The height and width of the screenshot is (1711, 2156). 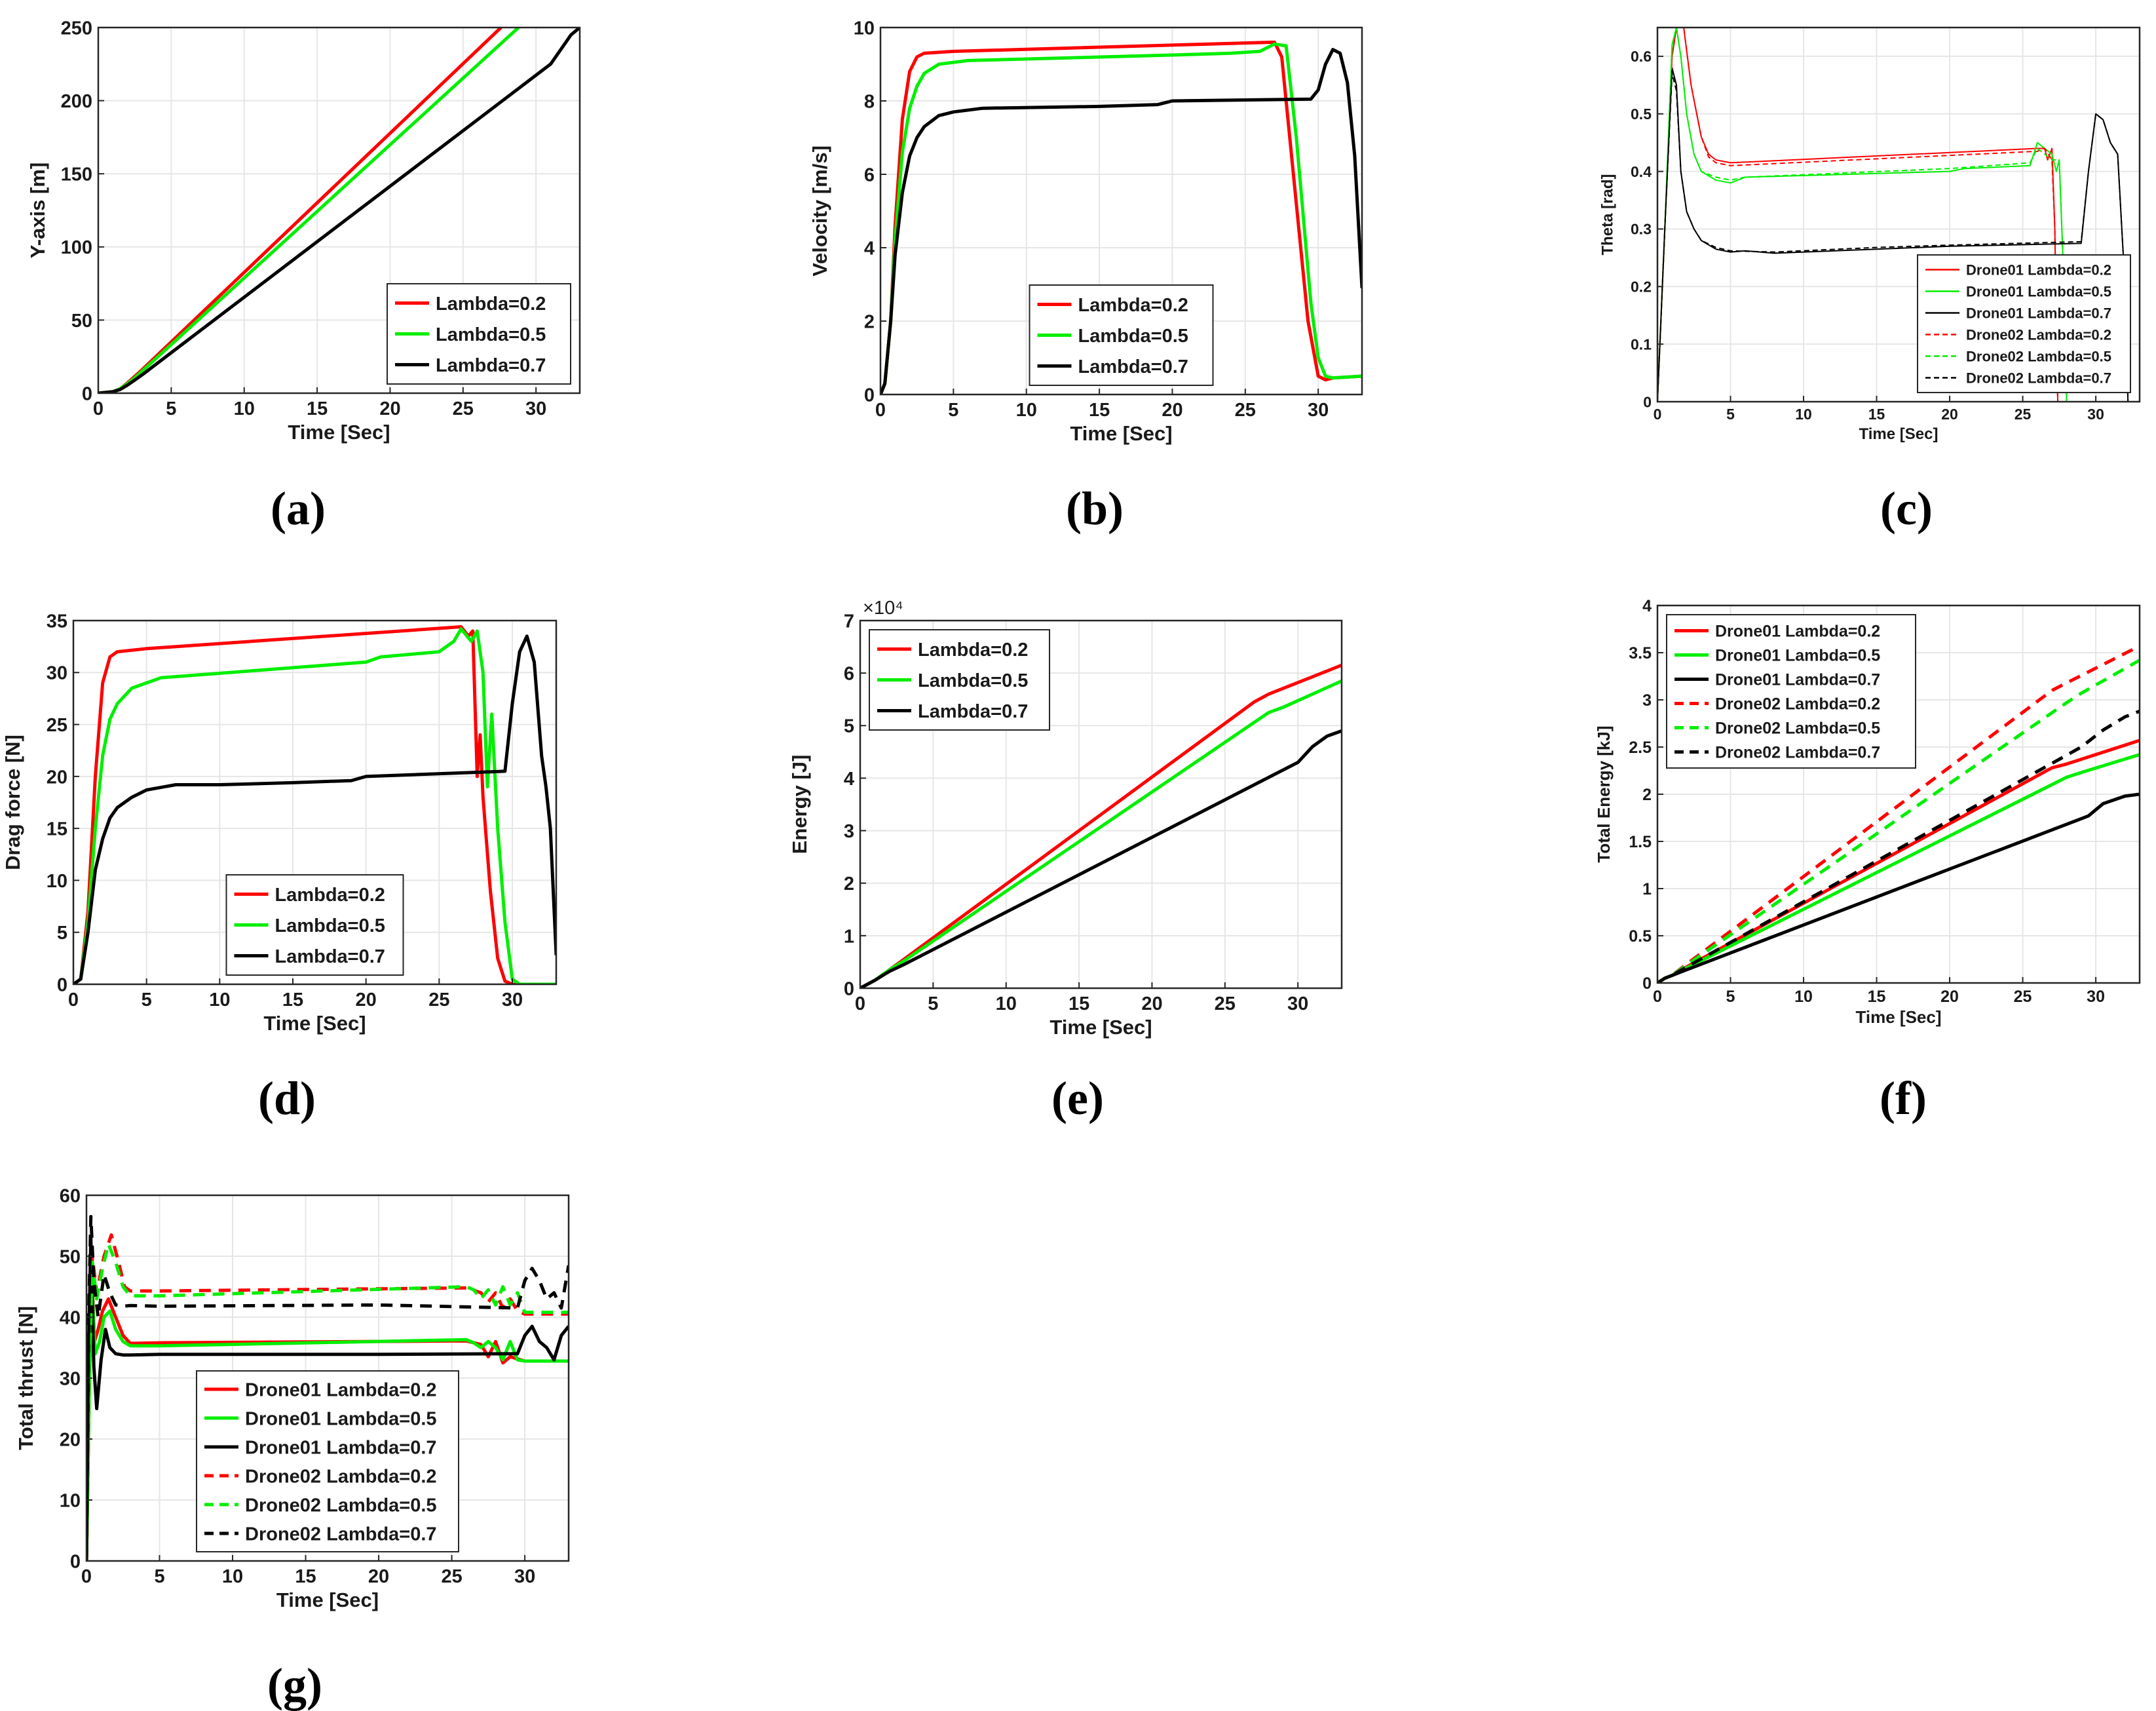 I want to click on caption-a: (a), so click(x=298, y=508).